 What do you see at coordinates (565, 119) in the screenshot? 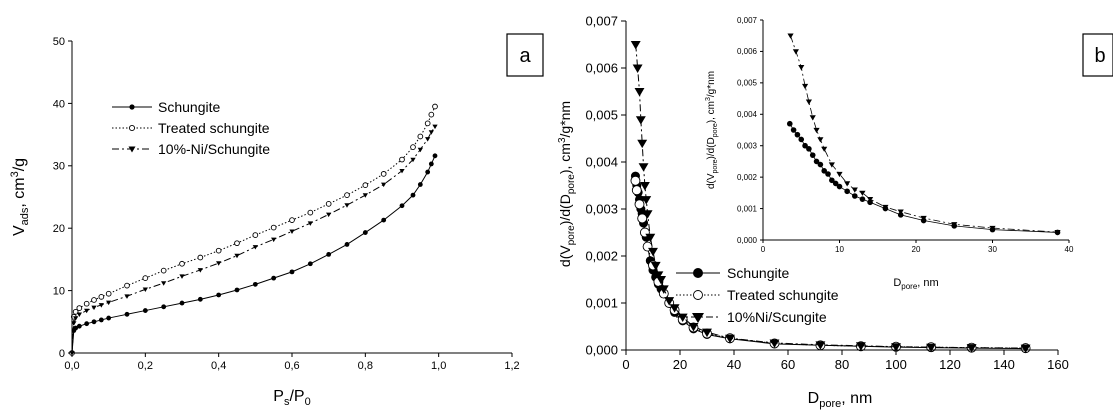
I see `panel-b-y-title-tail: /g*nm` at bounding box center [565, 119].